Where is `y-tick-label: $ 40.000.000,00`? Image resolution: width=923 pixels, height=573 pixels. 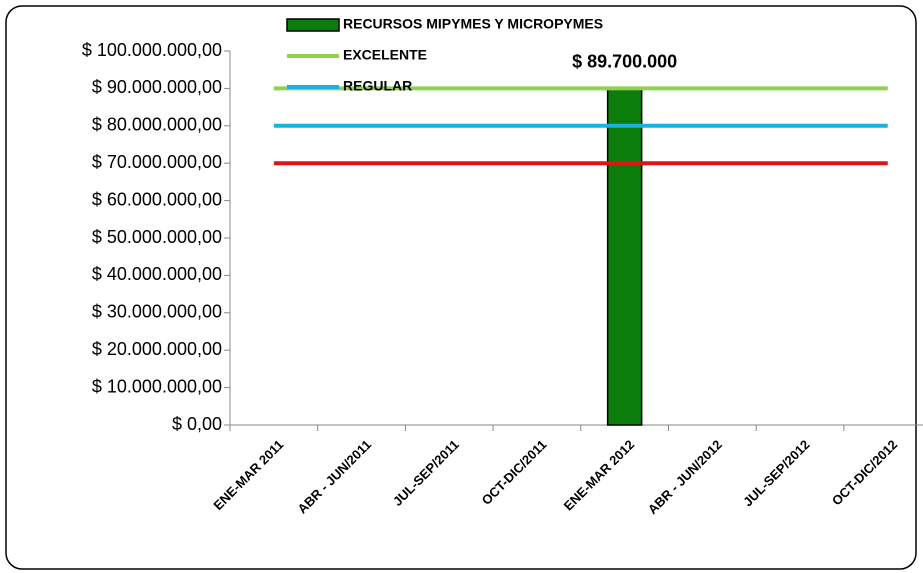 y-tick-label: $ 40.000.000,00 is located at coordinates (157, 274).